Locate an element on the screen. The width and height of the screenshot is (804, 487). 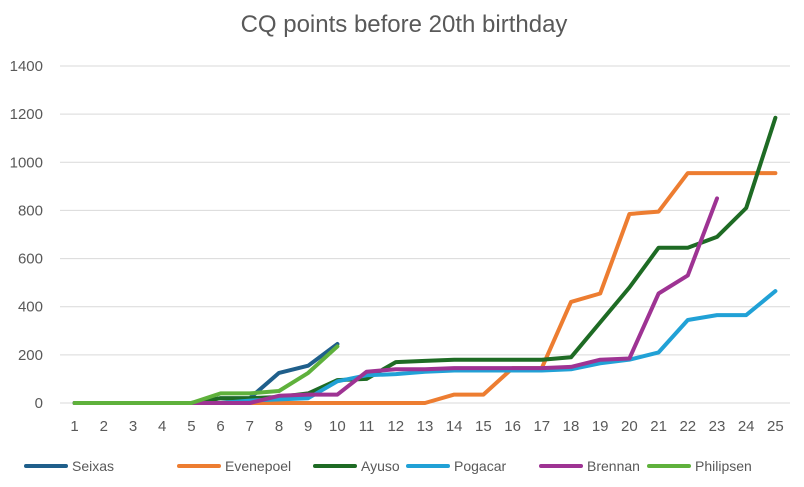
y-tick-label: 400 is located at coordinates (30, 307).